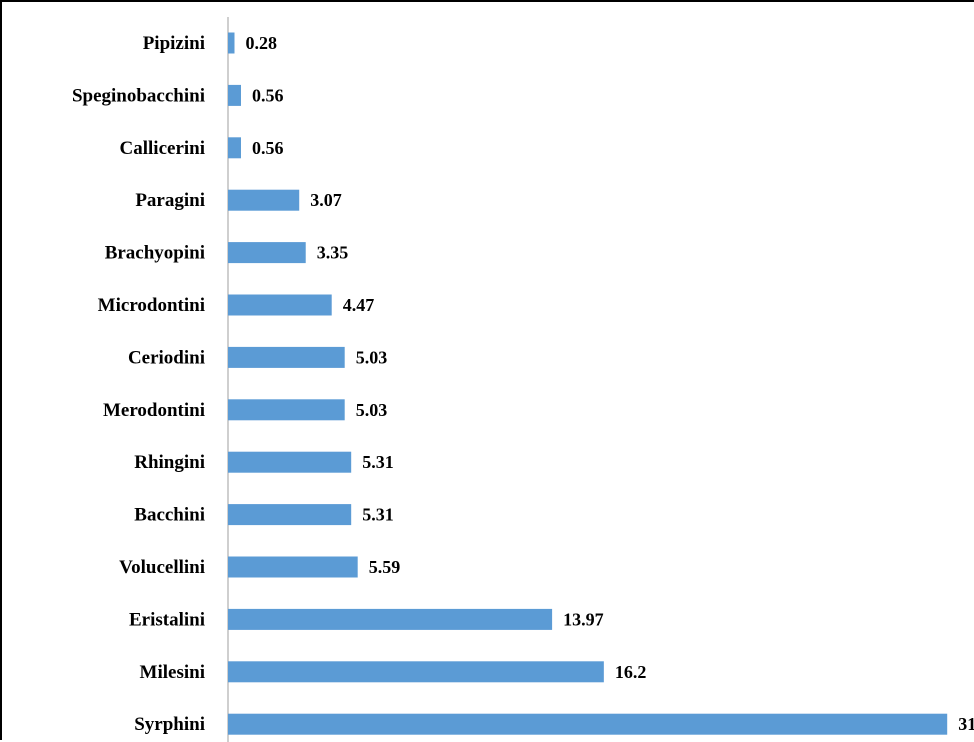  Describe the element at coordinates (155, 253) in the screenshot. I see `category-label: Brachyopini` at that location.